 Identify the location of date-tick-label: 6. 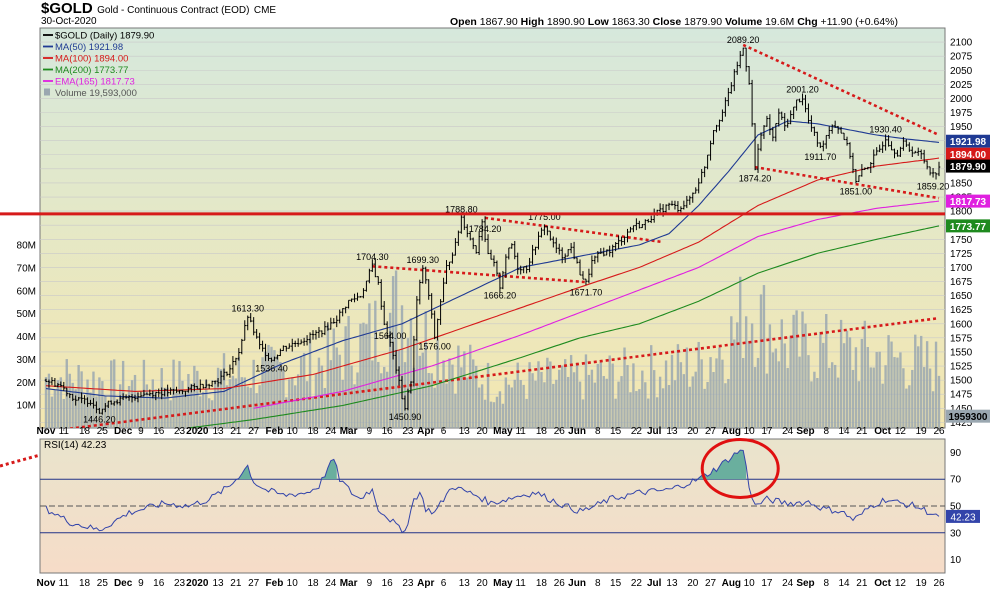
(444, 583).